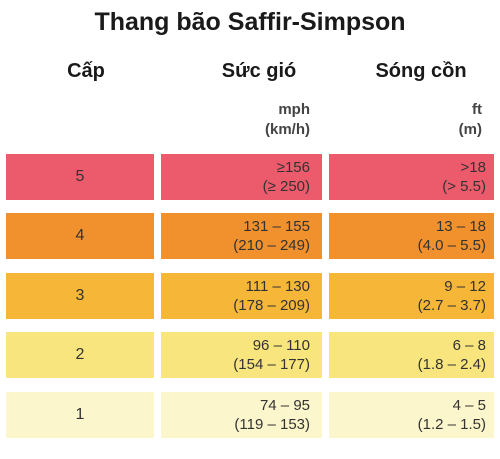 The width and height of the screenshot is (500, 459). I want to click on surge-m: (1.2 – 1.5), so click(451, 424).